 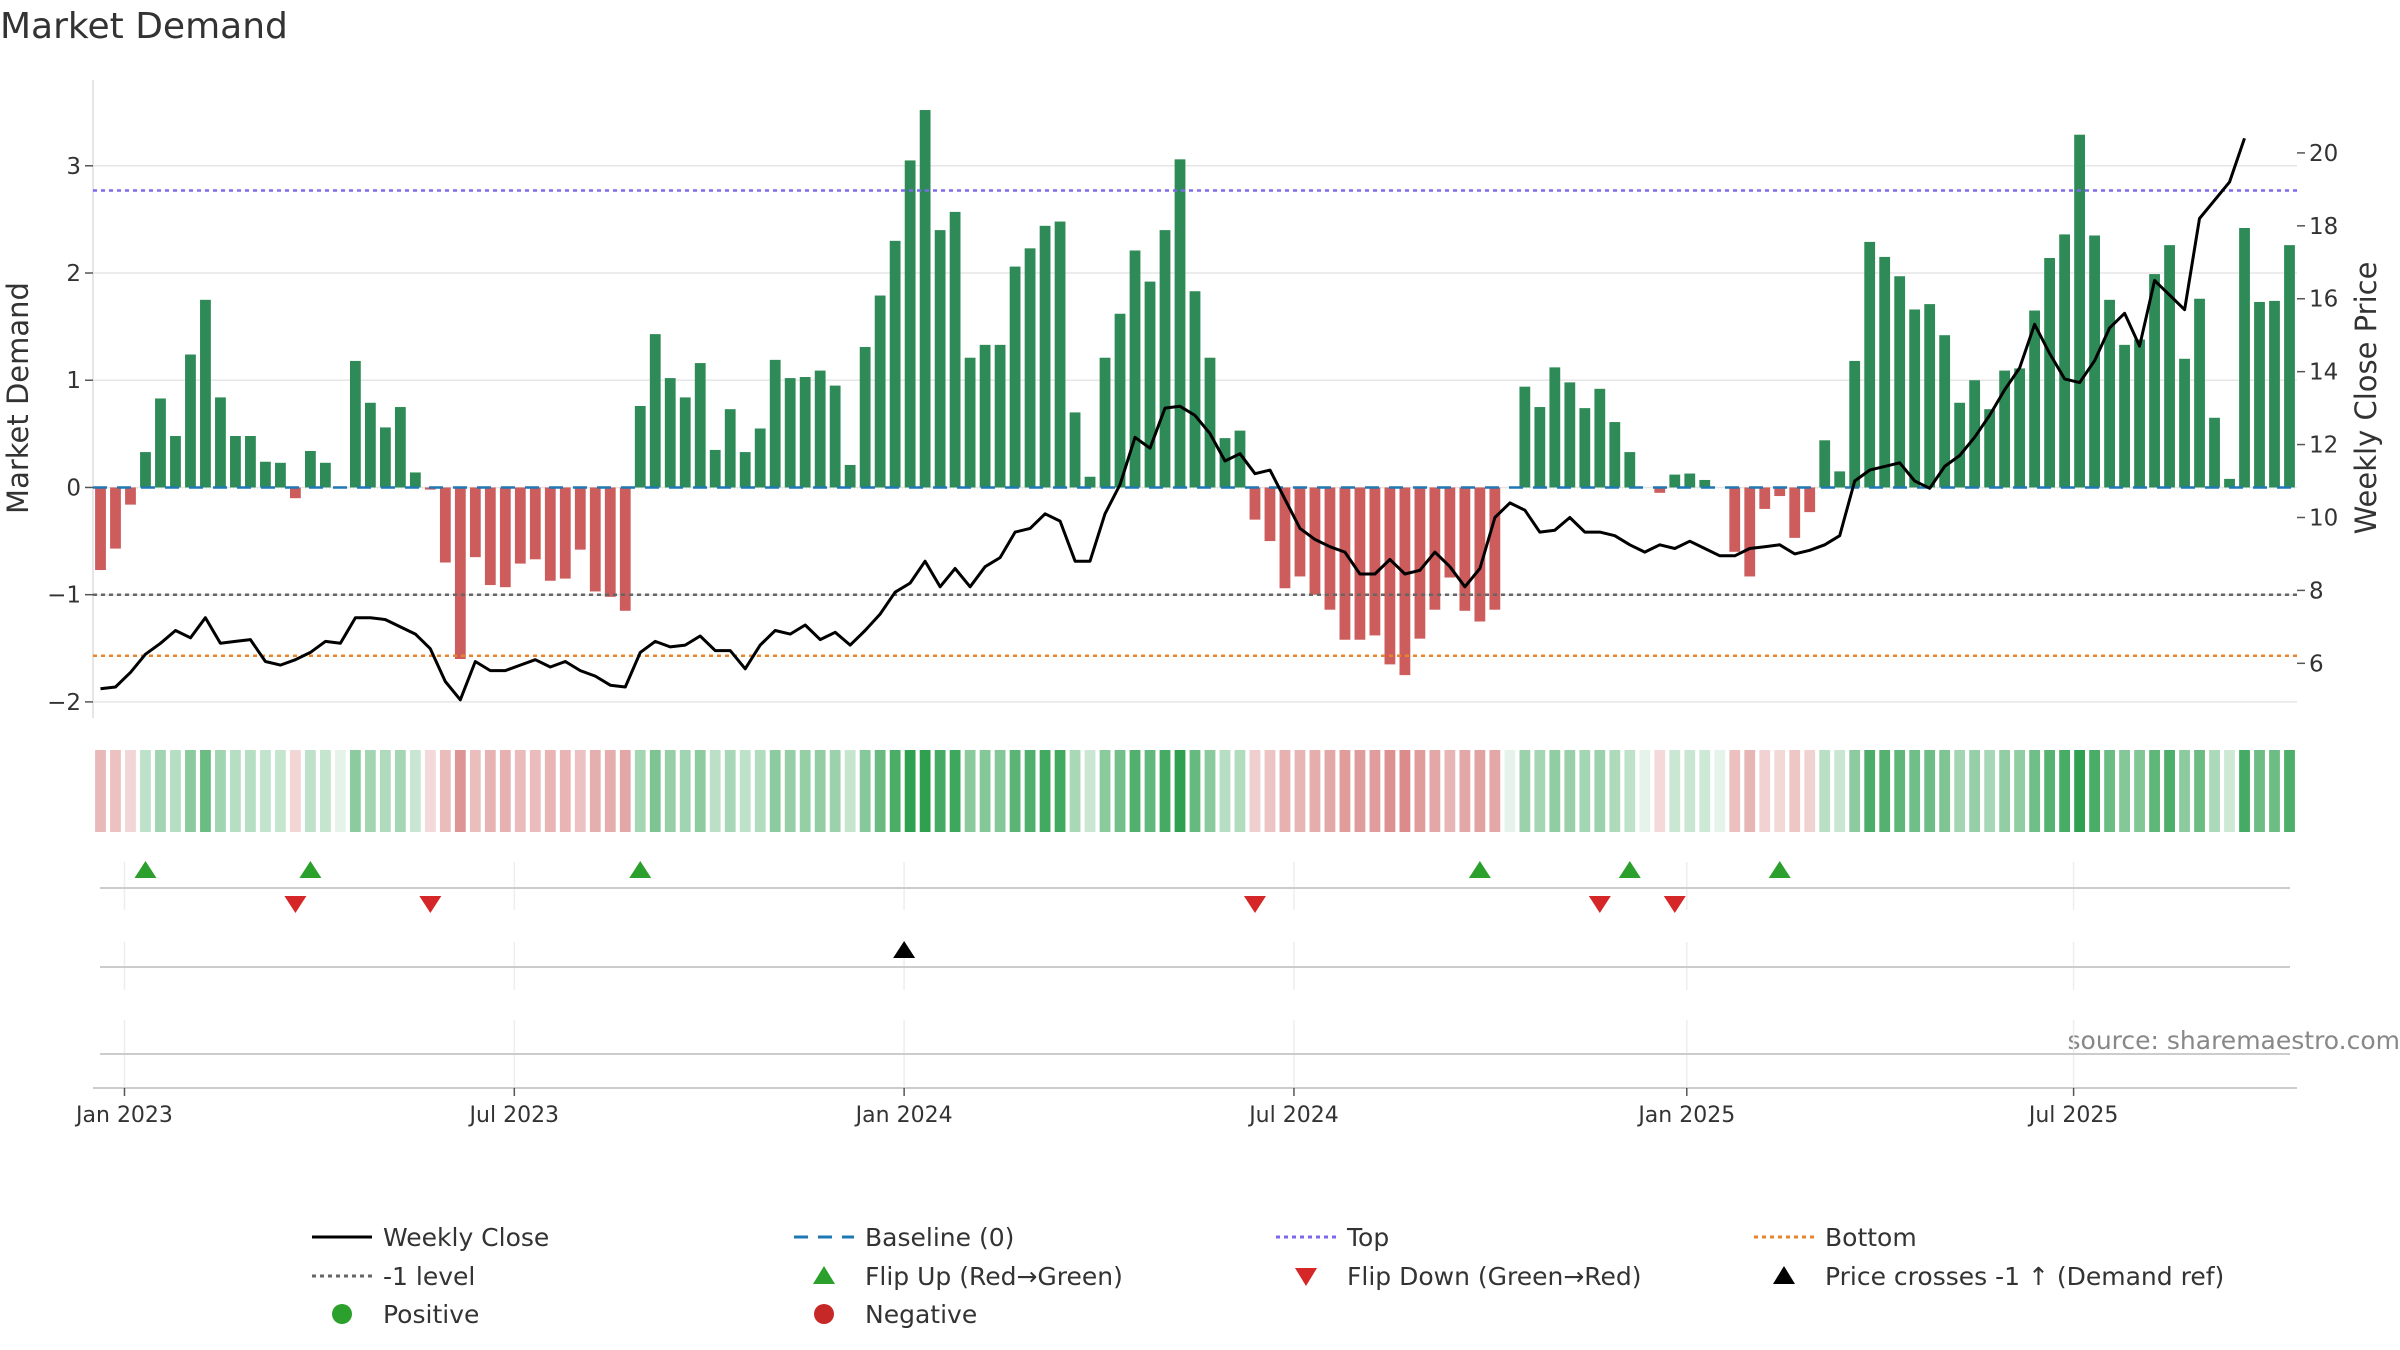 What do you see at coordinates (1494, 1276) in the screenshot?
I see `legend-label: Flip Down (Green→Red)` at bounding box center [1494, 1276].